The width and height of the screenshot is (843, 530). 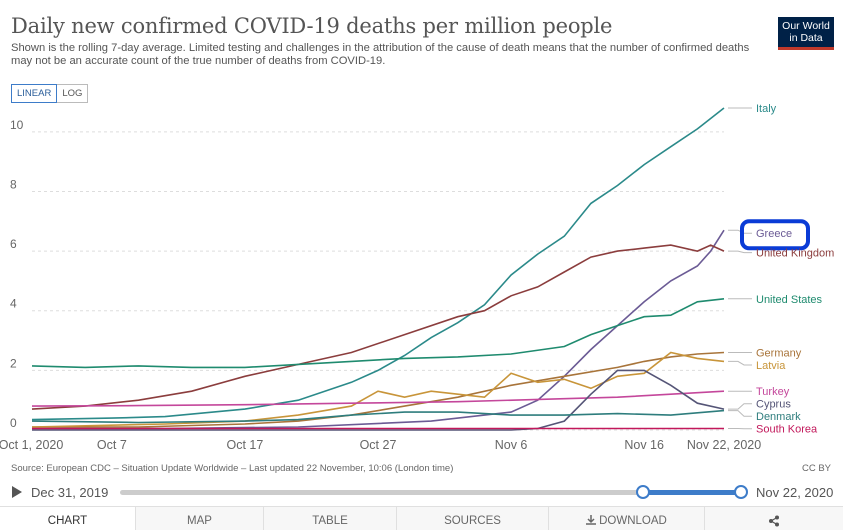 I want to click on logo-line-2: in Data, so click(x=806, y=38).